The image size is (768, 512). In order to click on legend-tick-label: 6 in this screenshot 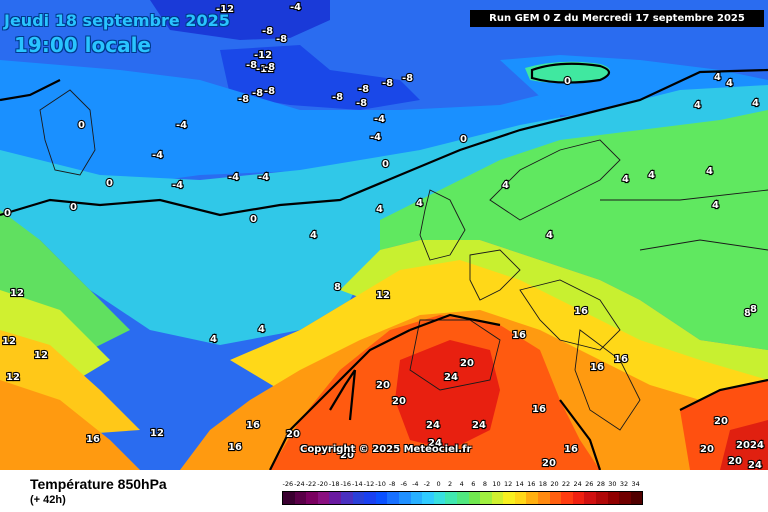, I will do `click(473, 484)`.